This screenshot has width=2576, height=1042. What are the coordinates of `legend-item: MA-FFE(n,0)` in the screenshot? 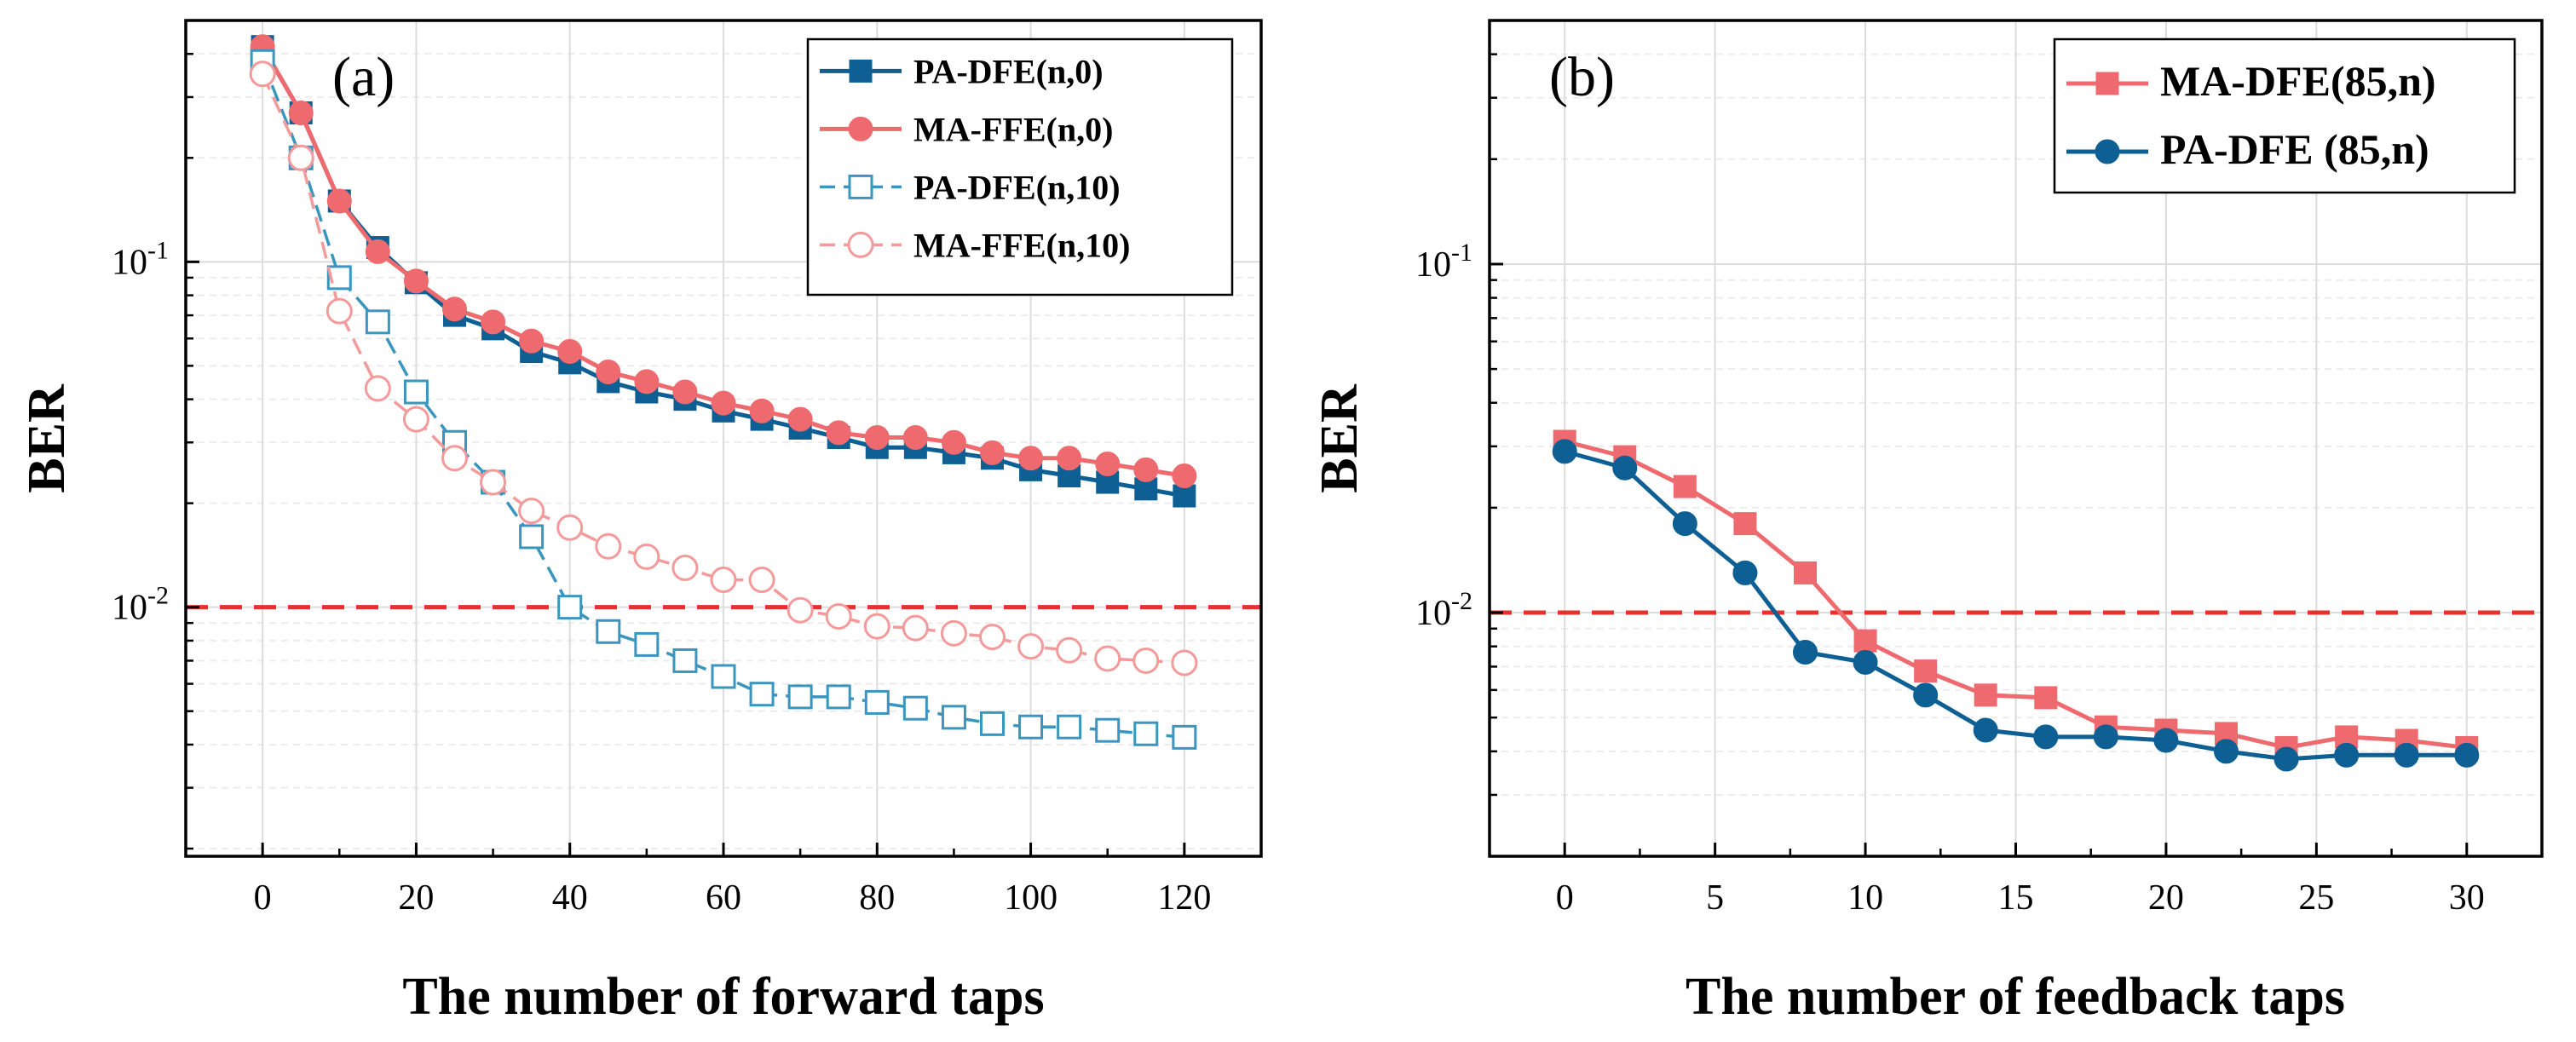 It's located at (966, 129).